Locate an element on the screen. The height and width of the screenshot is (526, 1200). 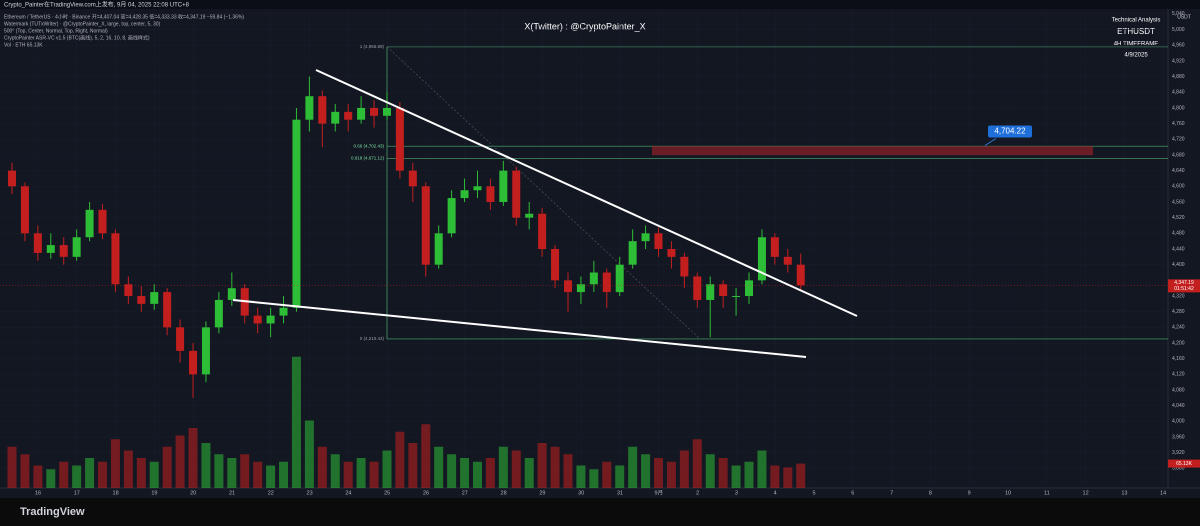
y-tick-label: 4,720 is located at coordinates (1178, 140).